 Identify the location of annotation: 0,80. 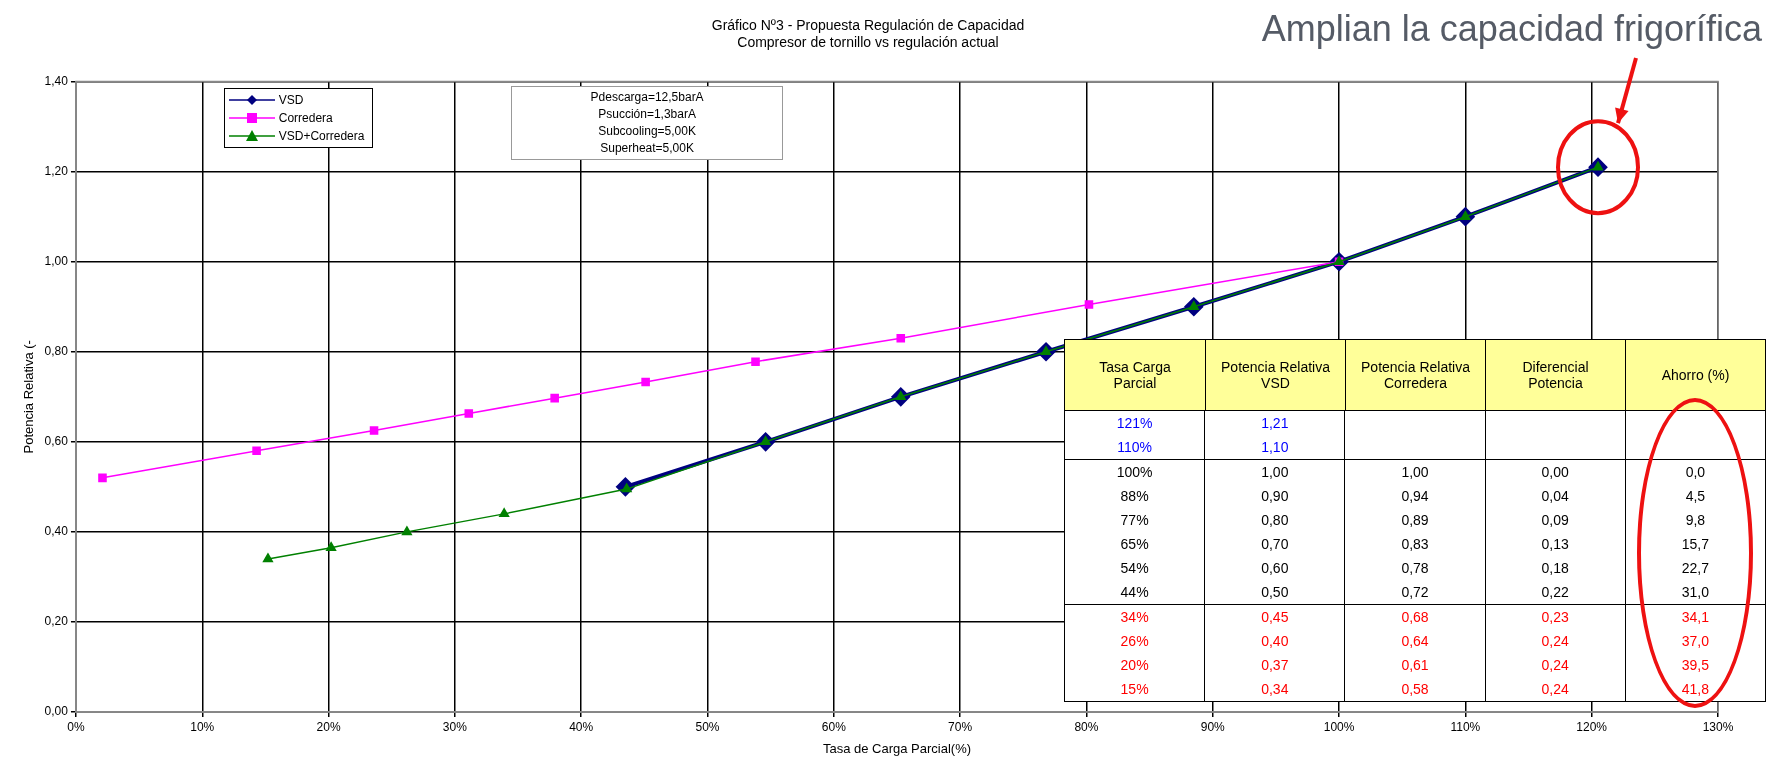
(1274, 520).